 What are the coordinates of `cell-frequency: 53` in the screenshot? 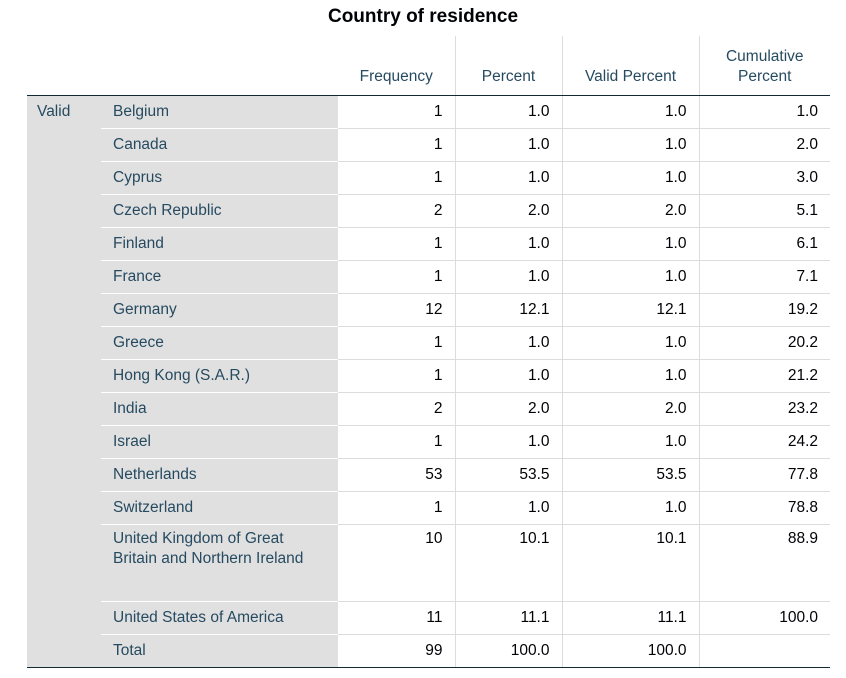 It's located at (396, 474).